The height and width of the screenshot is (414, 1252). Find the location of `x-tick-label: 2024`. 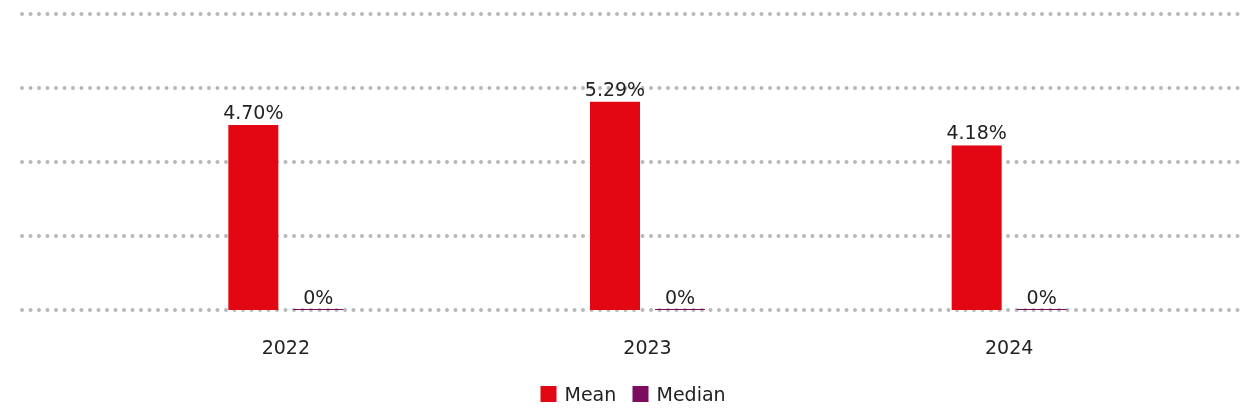

x-tick-label: 2024 is located at coordinates (1009, 347).